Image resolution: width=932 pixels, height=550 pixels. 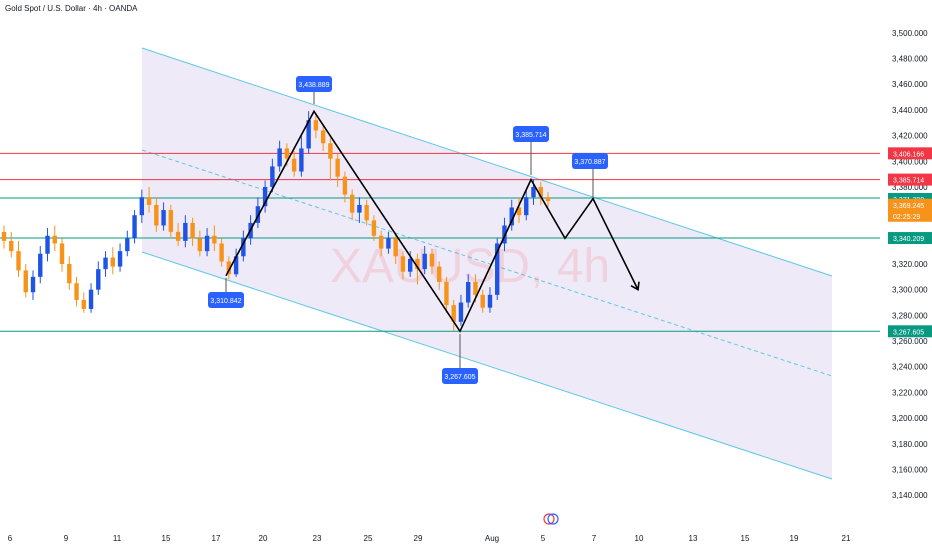 I want to click on x-axis: 6 9 11 15 17 20 23 25 29 Aug 5 7 10 13 15 19 21, so click(x=429, y=528).